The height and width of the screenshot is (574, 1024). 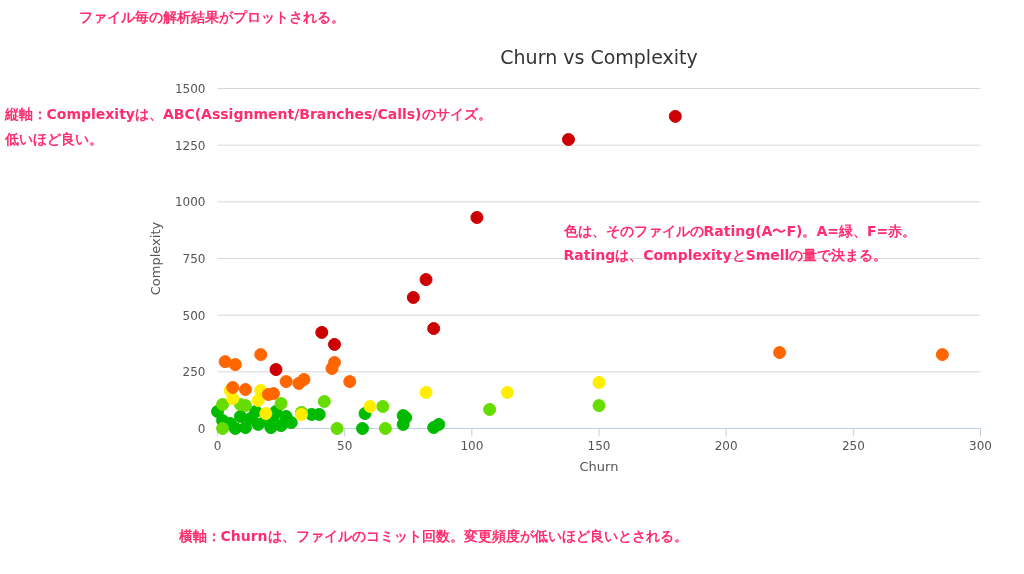 What do you see at coordinates (599, 466) in the screenshot?
I see `x-axis-title: Churn` at bounding box center [599, 466].